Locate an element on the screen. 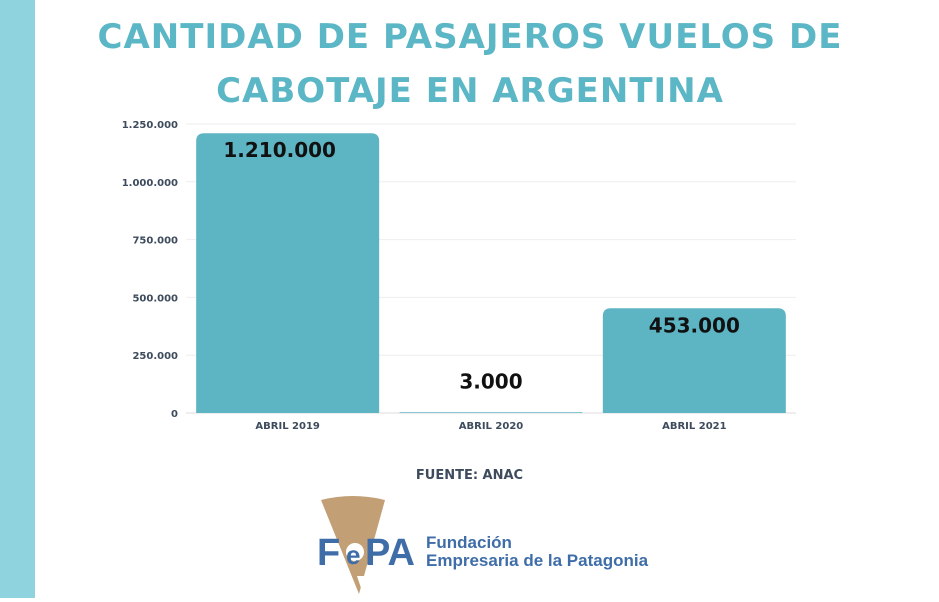 The width and height of the screenshot is (939, 602). svg-text: PA is located at coordinates (390, 553).